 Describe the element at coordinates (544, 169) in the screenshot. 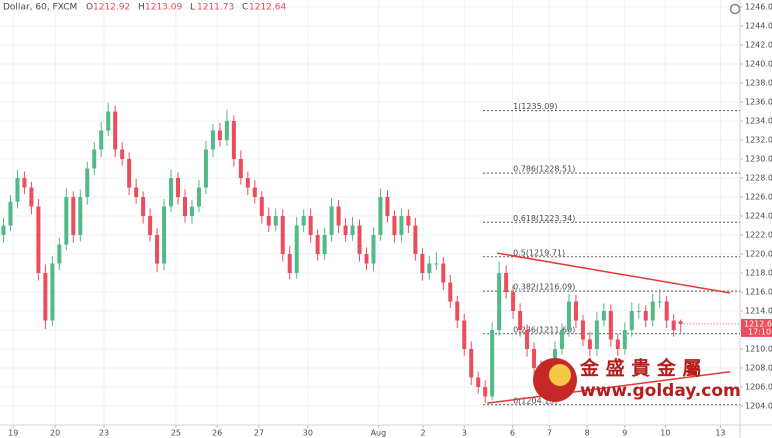

I see `fib-label: 0.786(1228.51)` at that location.